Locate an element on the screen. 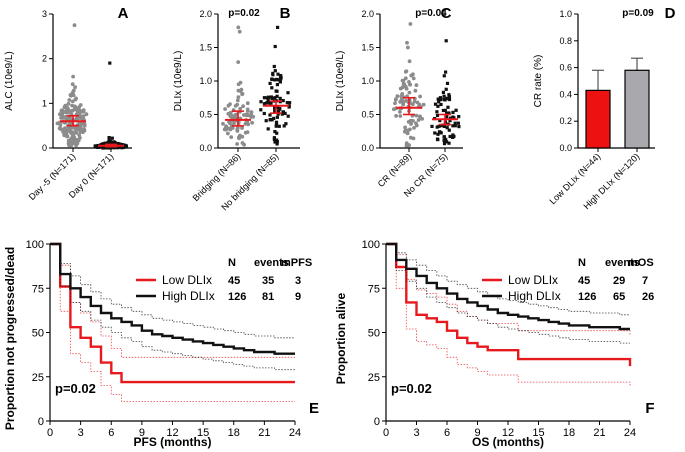 Image resolution: width=685 pixels, height=452 pixels. table-n: 126 is located at coordinates (237, 297).